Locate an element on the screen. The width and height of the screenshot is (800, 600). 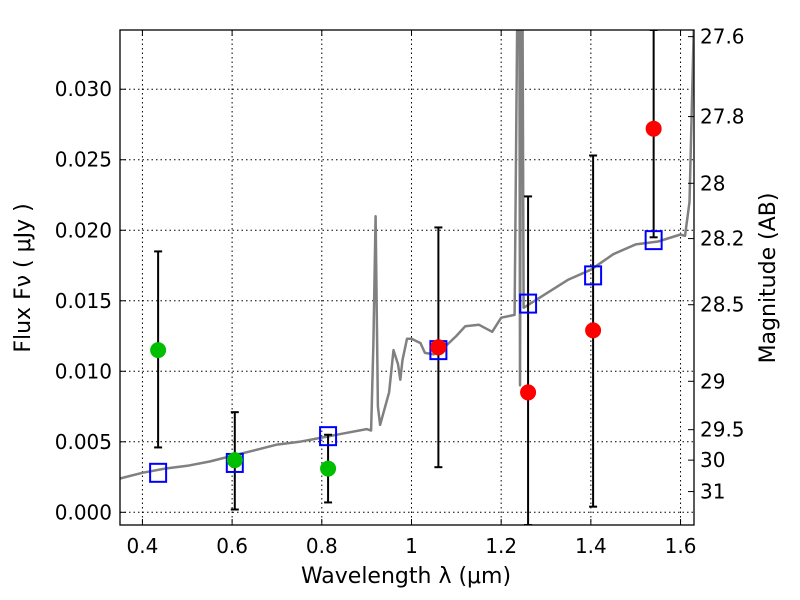
x-axis-label: Wavelength λ (μm) is located at coordinates (406, 576).